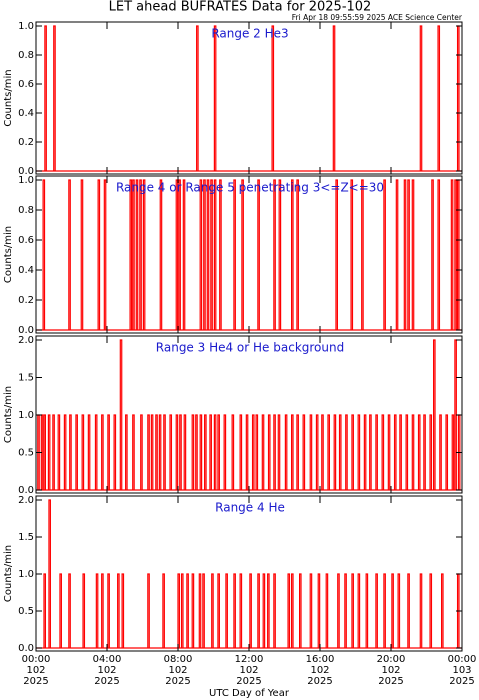  Describe the element at coordinates (26, 240) in the screenshot. I see `y-tick-label: 0.6` at that location.